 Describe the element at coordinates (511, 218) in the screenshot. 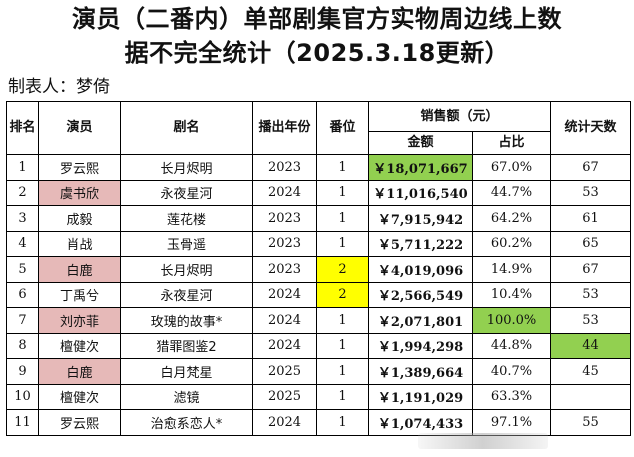

I see `share-cell: 64.2%` at that location.